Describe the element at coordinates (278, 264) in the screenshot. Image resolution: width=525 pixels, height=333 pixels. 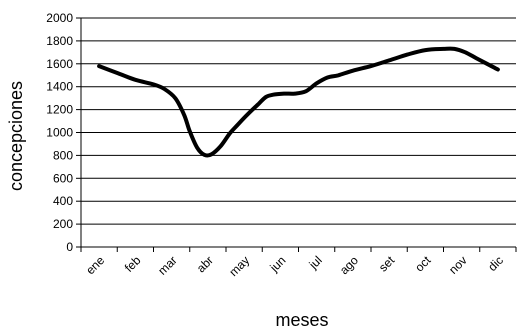
I see `x-tick-label-jun: jun` at that location.